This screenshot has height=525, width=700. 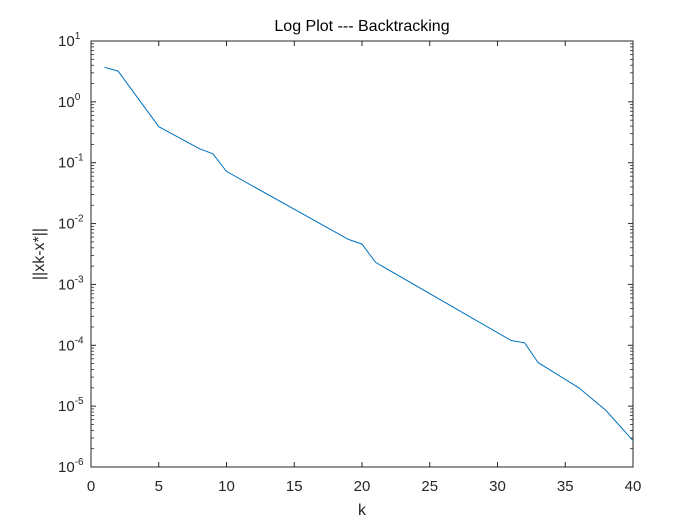 I want to click on y-tick-exponent: 1, so click(x=78, y=36).